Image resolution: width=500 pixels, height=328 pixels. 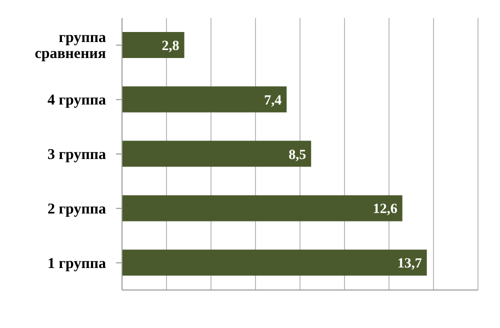 What do you see at coordinates (77, 155) in the screenshot?
I see `y-tick-label: 3 группа` at bounding box center [77, 155].